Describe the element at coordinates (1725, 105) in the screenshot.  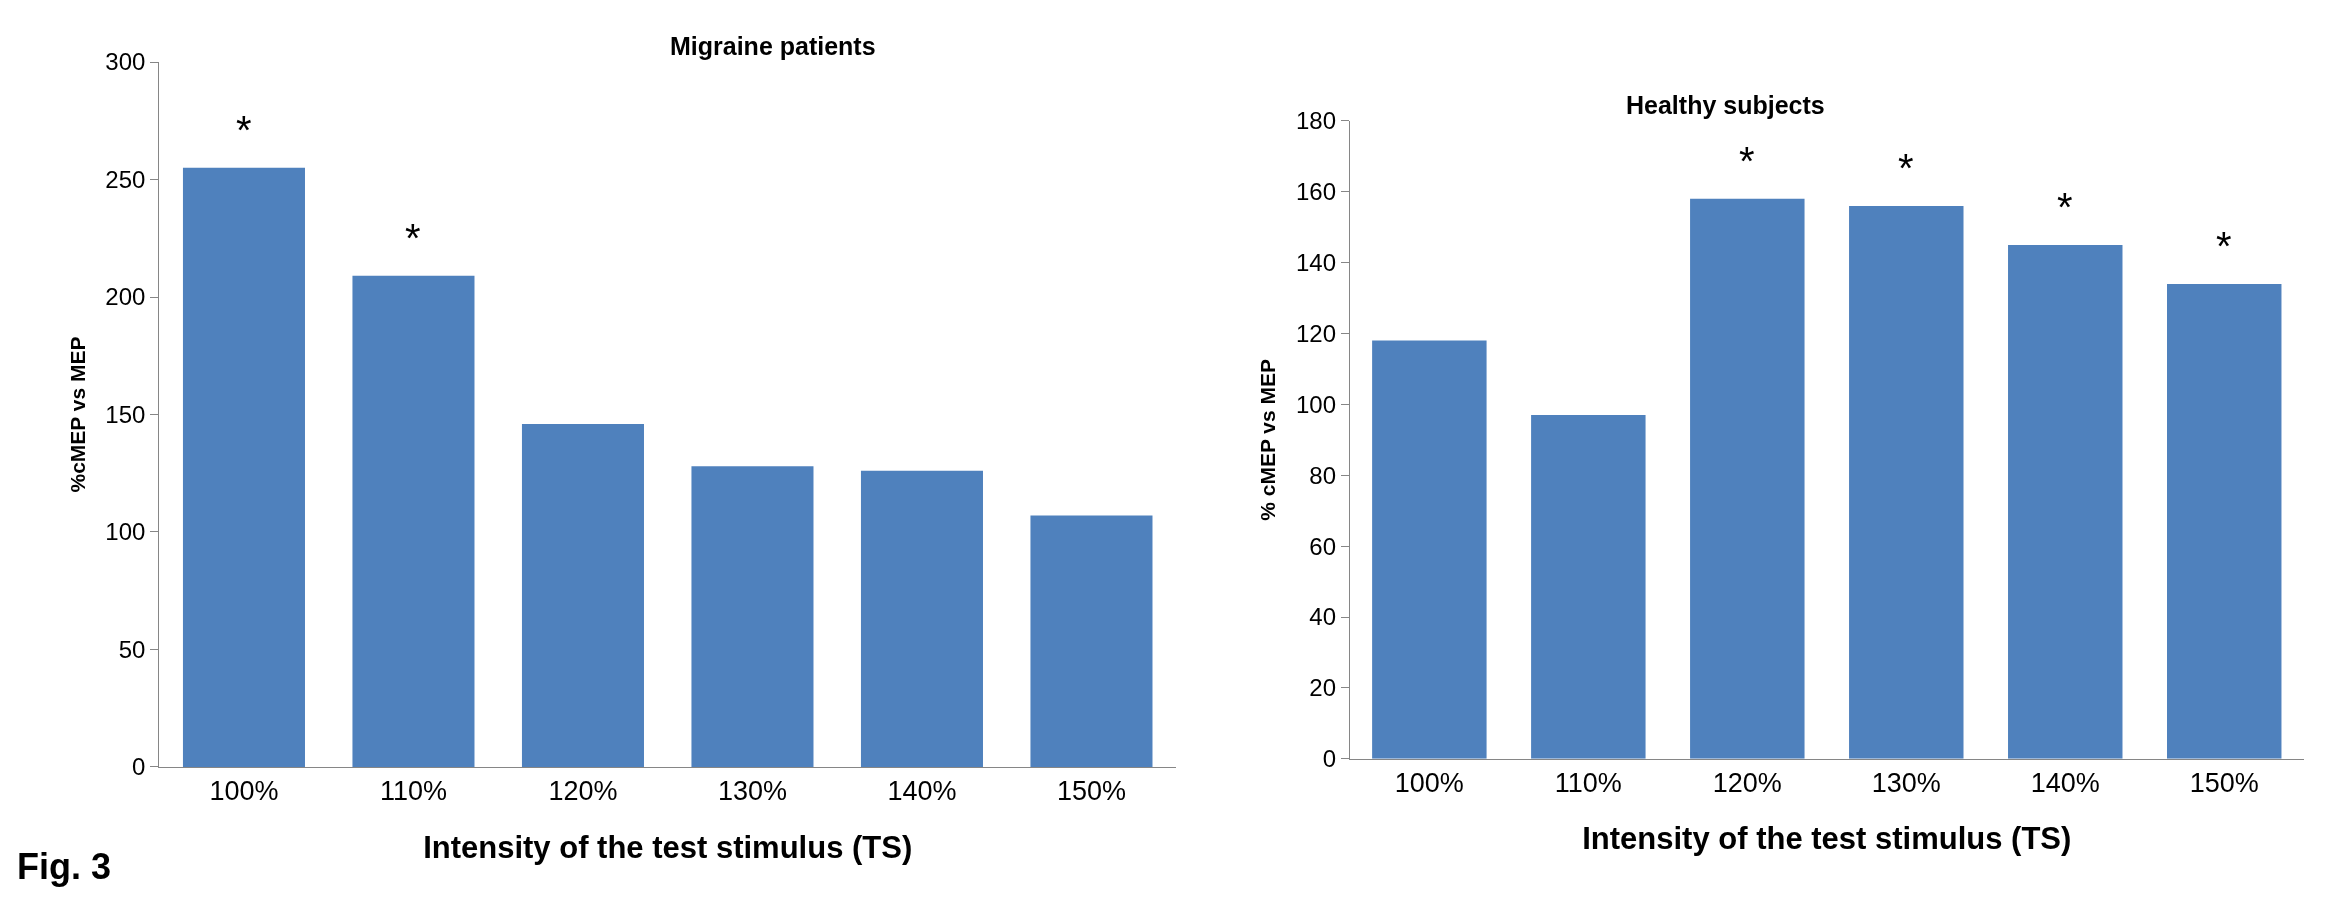
I see `chart-title: Healthy subjects` at that location.